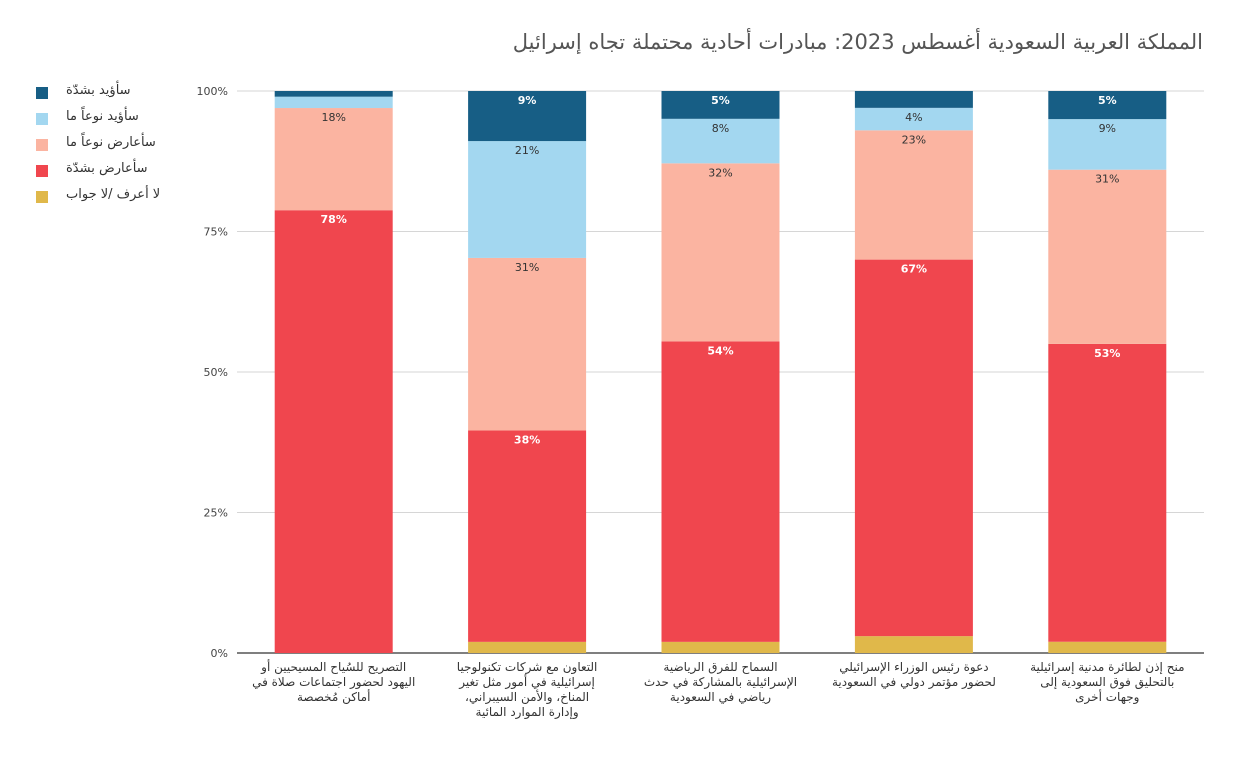  I want to click on legend-item: سأعارض بشدّة, so click(101, 173).